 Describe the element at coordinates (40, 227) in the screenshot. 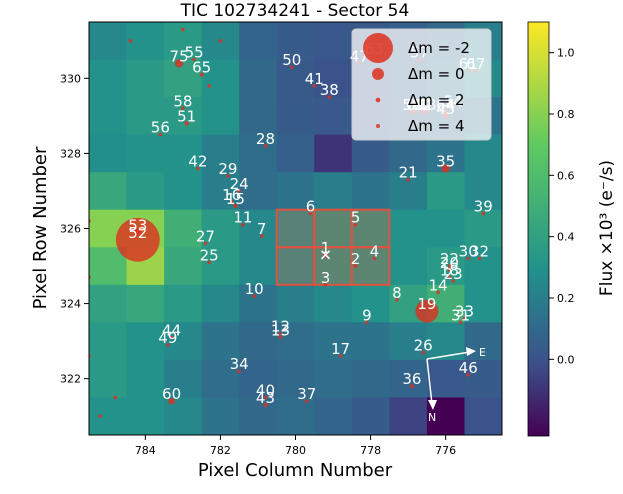

I see `y-axis-label: Pixel Row Number` at that location.